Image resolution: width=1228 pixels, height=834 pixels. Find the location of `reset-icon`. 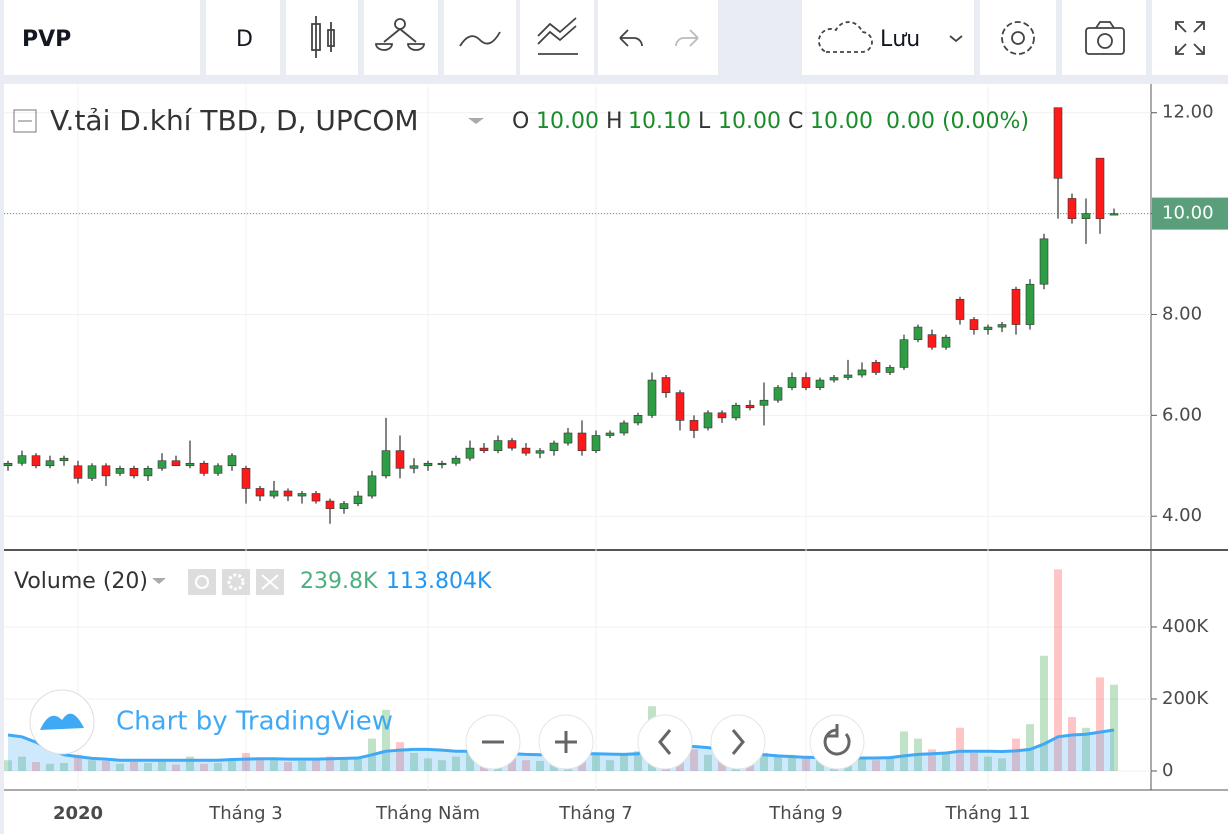

reset-icon is located at coordinates (837, 740).